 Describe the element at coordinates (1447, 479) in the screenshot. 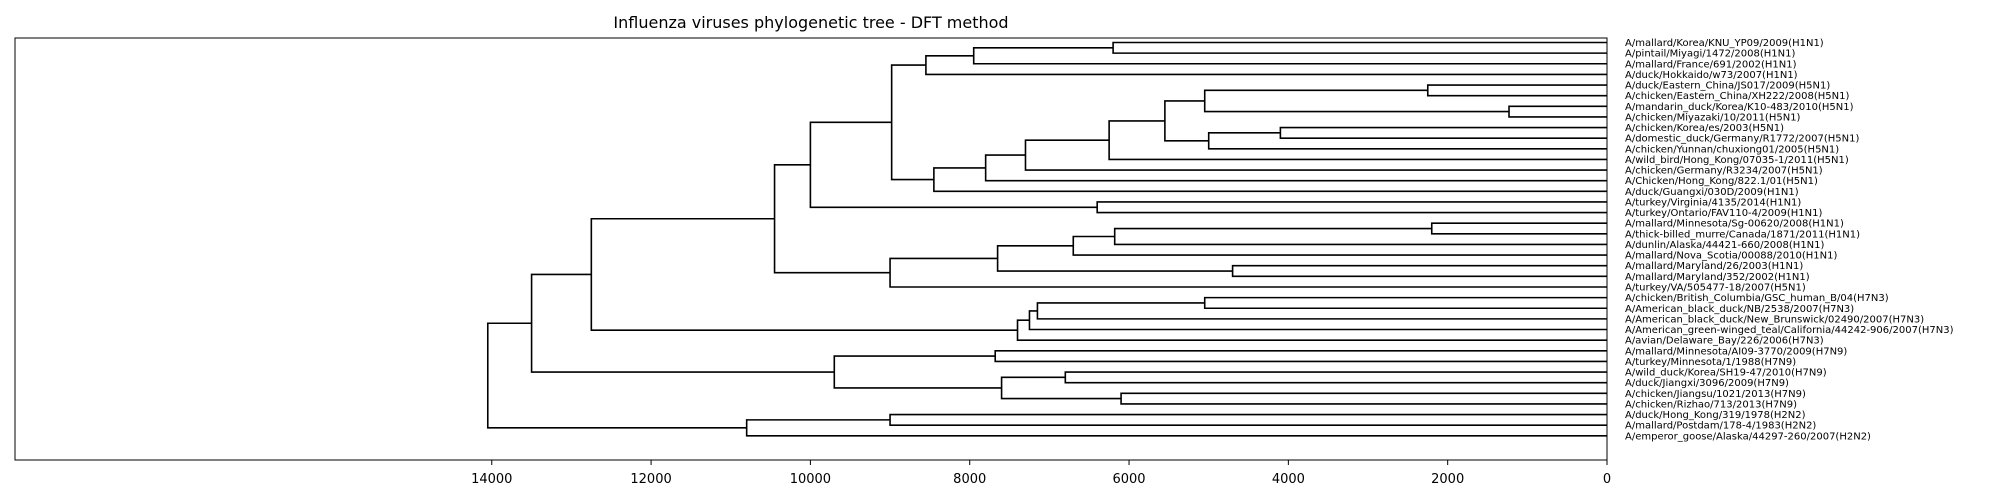

I see `x-tick-label: 2000` at that location.